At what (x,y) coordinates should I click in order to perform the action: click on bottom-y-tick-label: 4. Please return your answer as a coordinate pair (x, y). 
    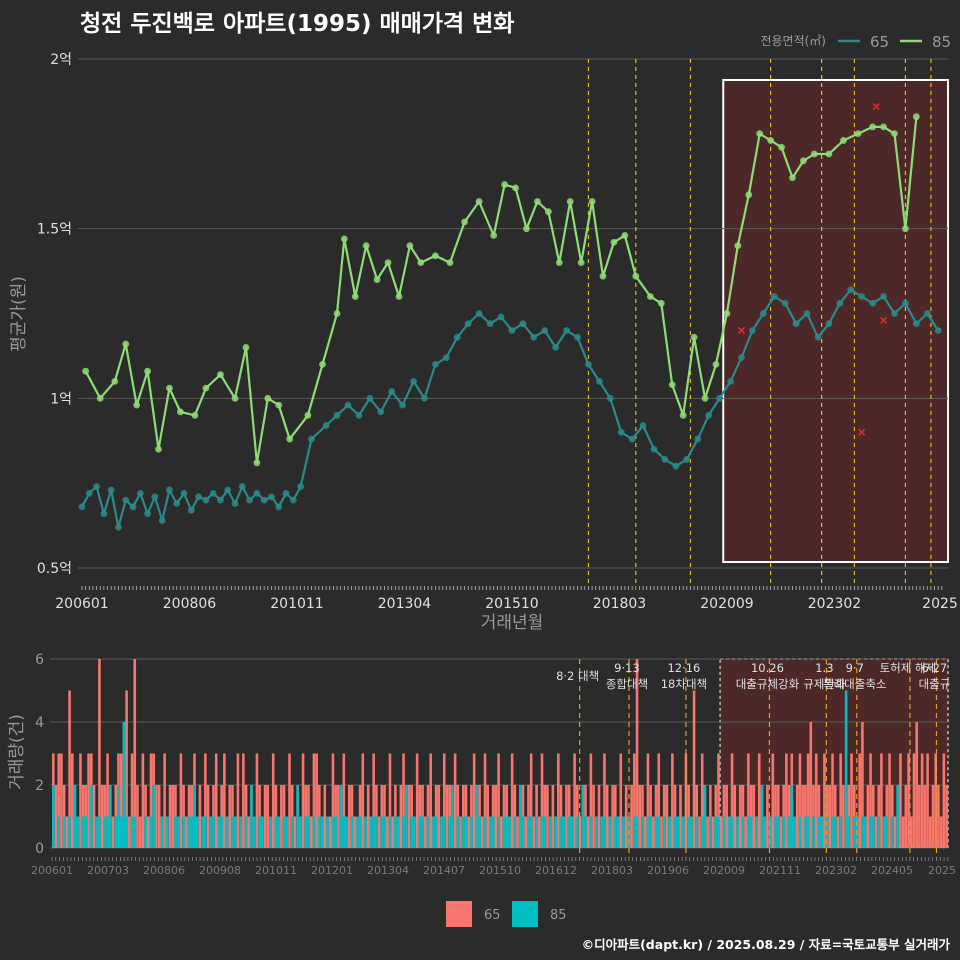
    Looking at the image, I should click on (39, 723).